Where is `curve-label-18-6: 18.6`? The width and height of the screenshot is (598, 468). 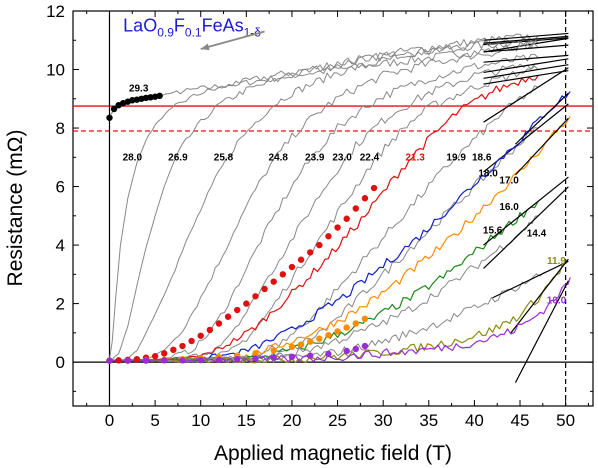
curve-label-18-6: 18.6 is located at coordinates (482, 157).